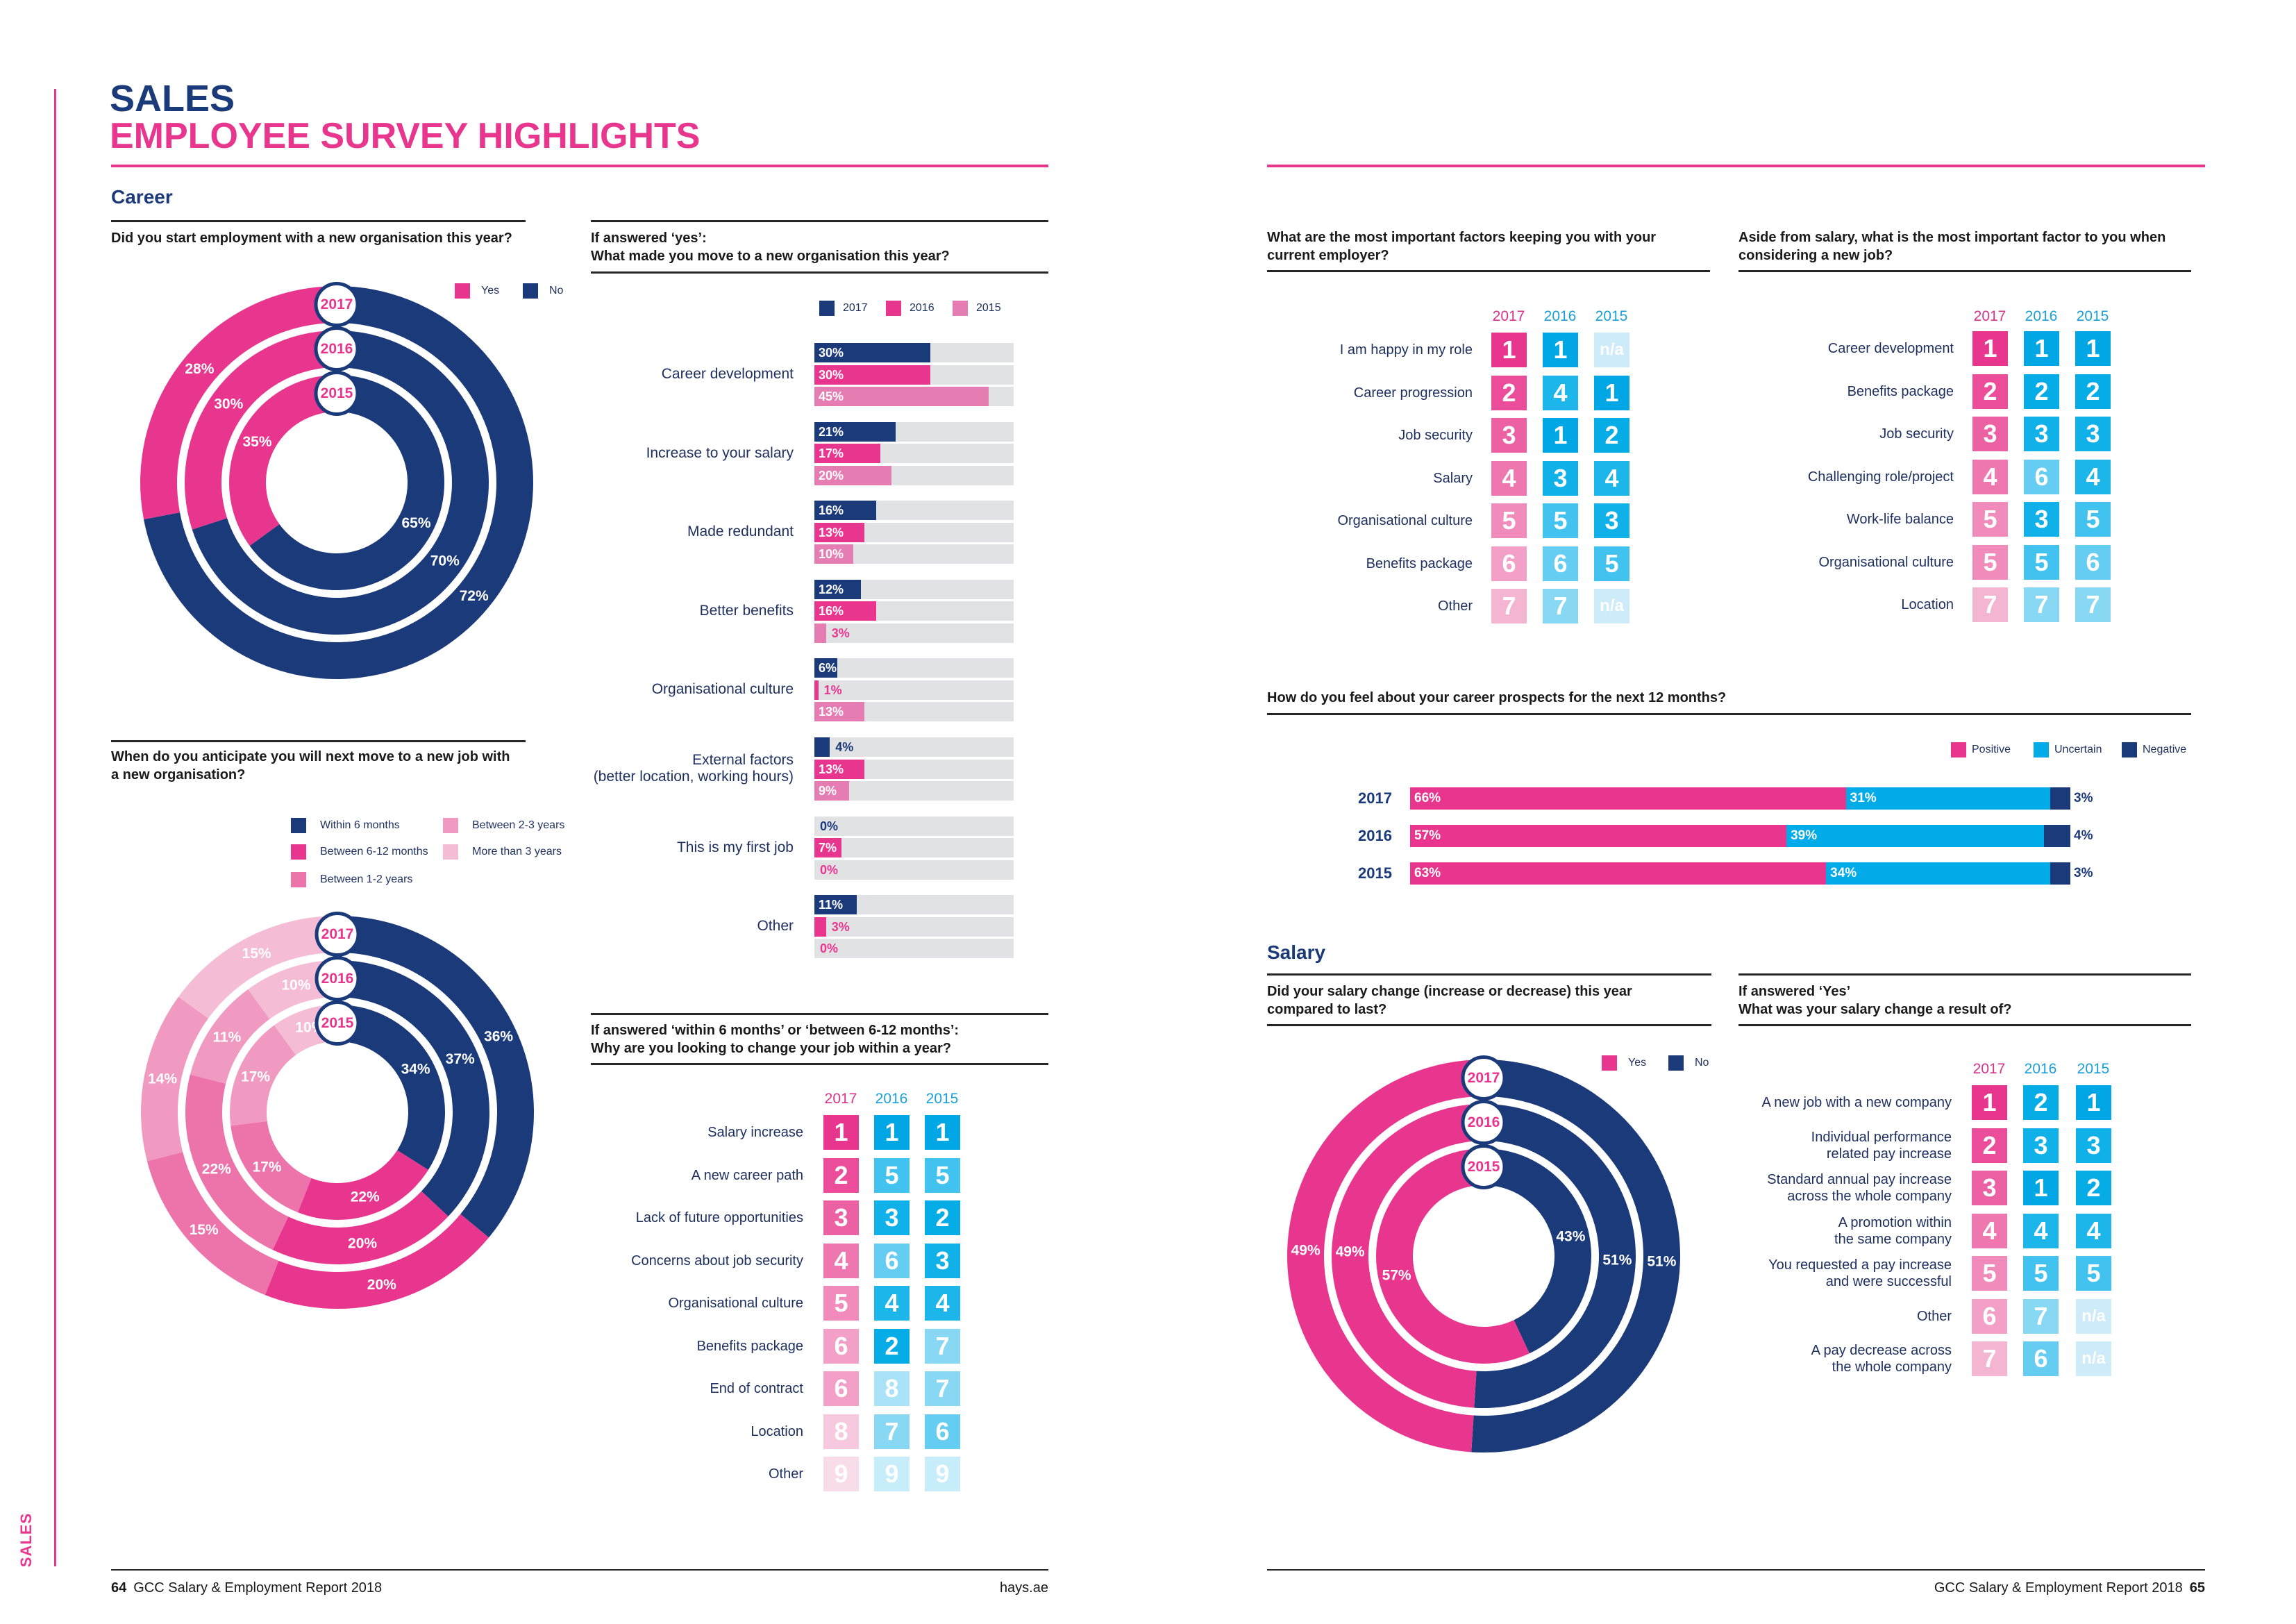 The width and height of the screenshot is (2296, 1624). I want to click on bar-category-label: Organisational culture, so click(722, 690).